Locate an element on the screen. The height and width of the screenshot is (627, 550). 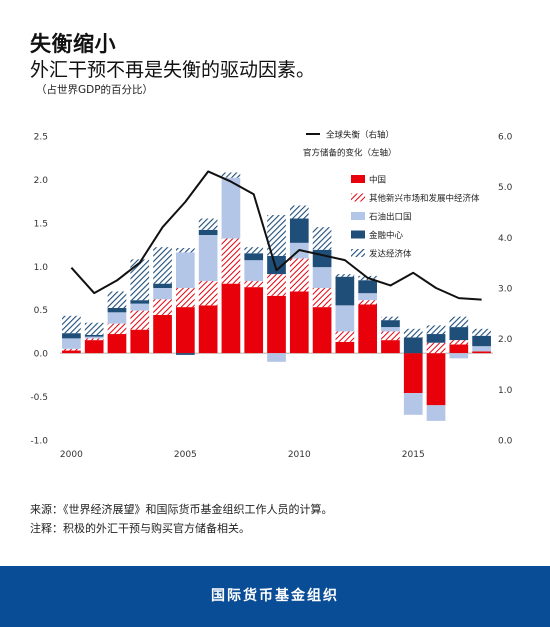
bar-advanced-2014 is located at coordinates (390, 318).